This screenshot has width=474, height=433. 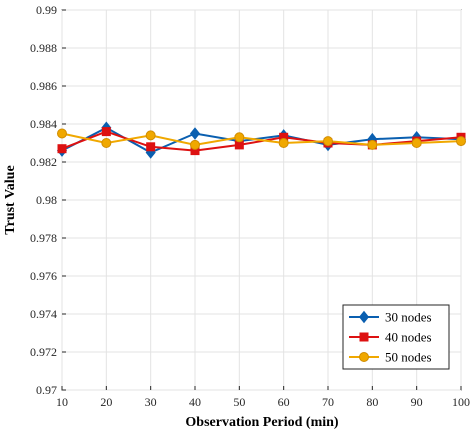 What do you see at coordinates (408, 317) in the screenshot?
I see `legend-label: 30 nodes` at bounding box center [408, 317].